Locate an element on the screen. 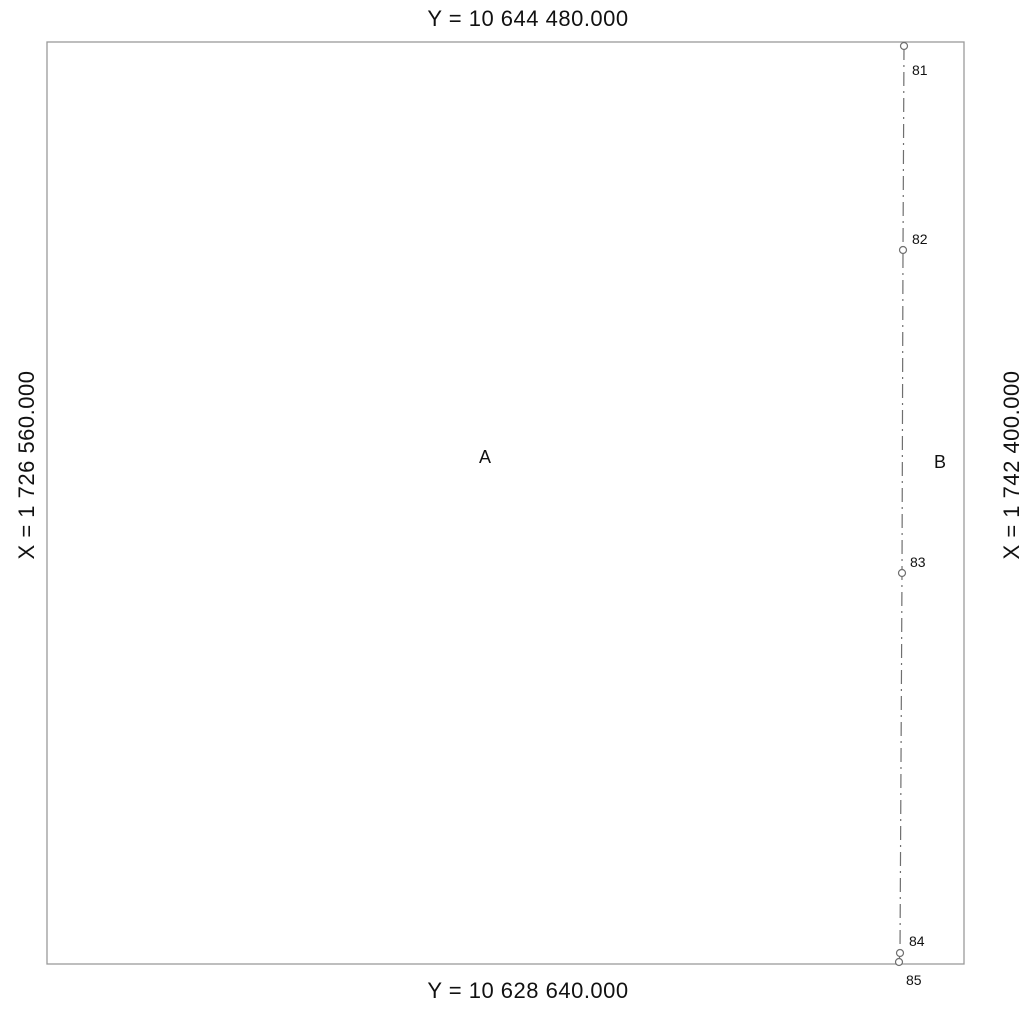 The width and height of the screenshot is (1026, 1024). top-y-coordinate: Y = 10 644 480.000 is located at coordinates (528, 18).